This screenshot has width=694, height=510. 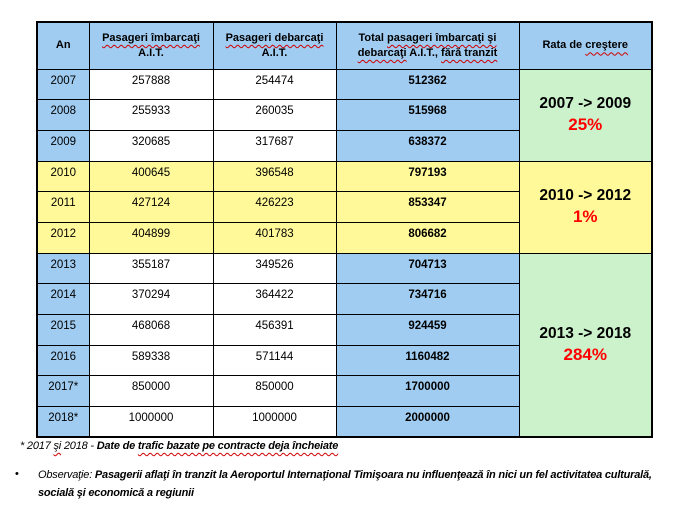 What do you see at coordinates (79, 446) in the screenshot?
I see `text-segment: 2018 -` at bounding box center [79, 446].